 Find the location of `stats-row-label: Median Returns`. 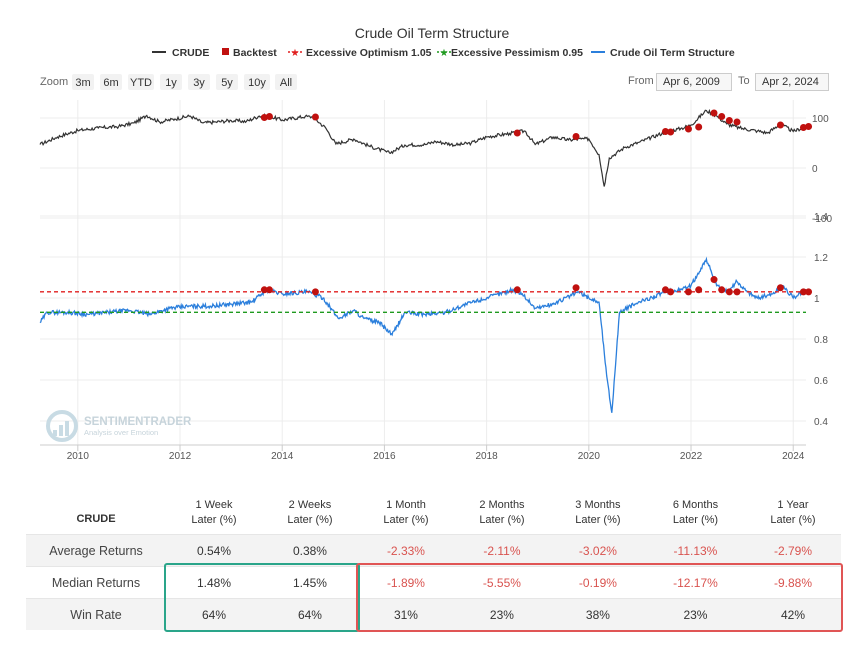

stats-row-label: Median Returns is located at coordinates (96, 582).